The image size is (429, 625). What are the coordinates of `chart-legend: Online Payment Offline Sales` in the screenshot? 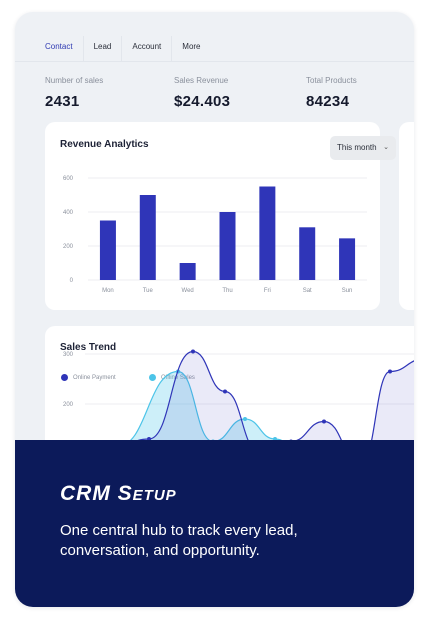 It's located at (149, 377).